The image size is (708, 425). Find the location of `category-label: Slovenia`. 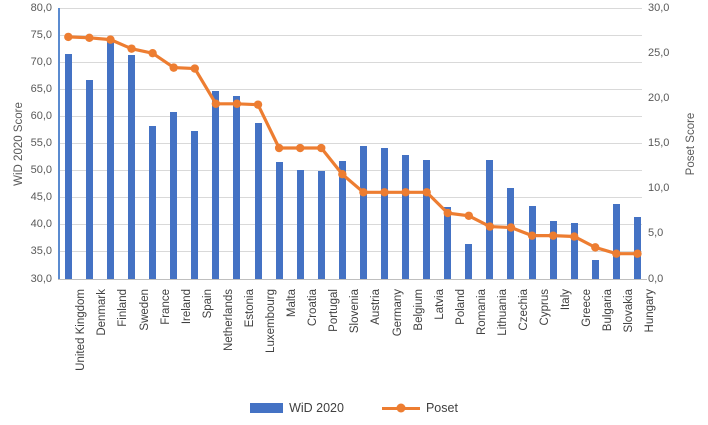

category-label: Slovenia is located at coordinates (355, 311).